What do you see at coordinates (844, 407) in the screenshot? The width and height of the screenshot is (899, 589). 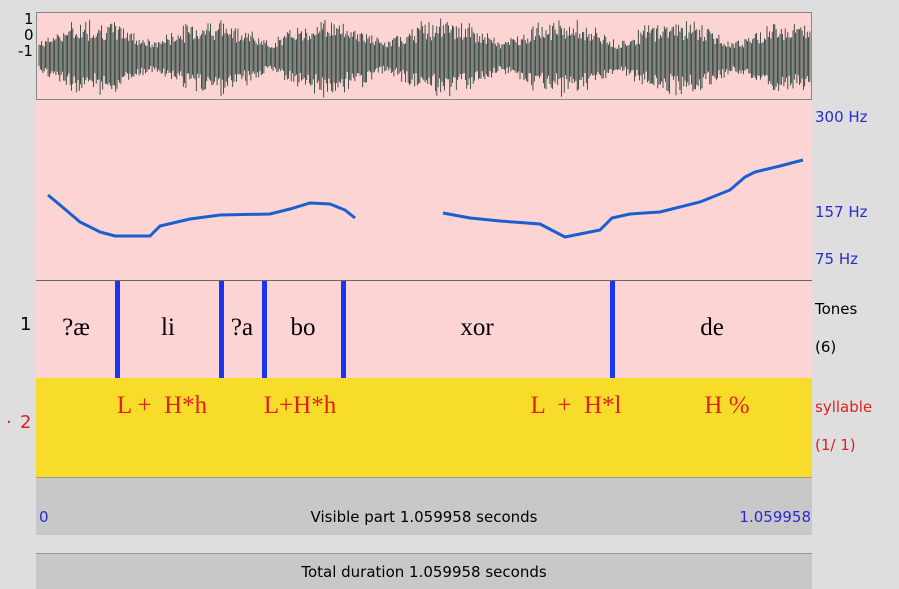 I see `tier-name: syllable` at bounding box center [844, 407].